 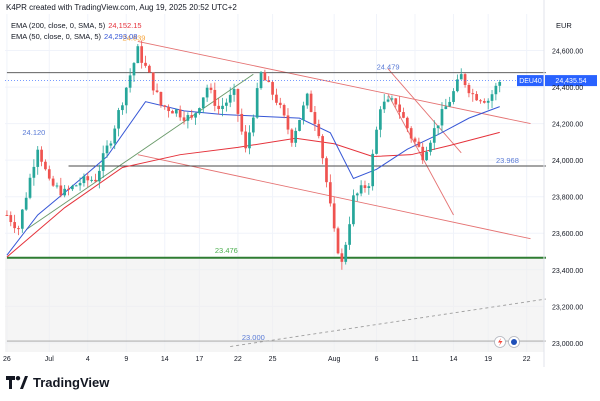 What do you see at coordinates (226, 250) in the screenshot?
I see `price-label: 23.476` at bounding box center [226, 250].